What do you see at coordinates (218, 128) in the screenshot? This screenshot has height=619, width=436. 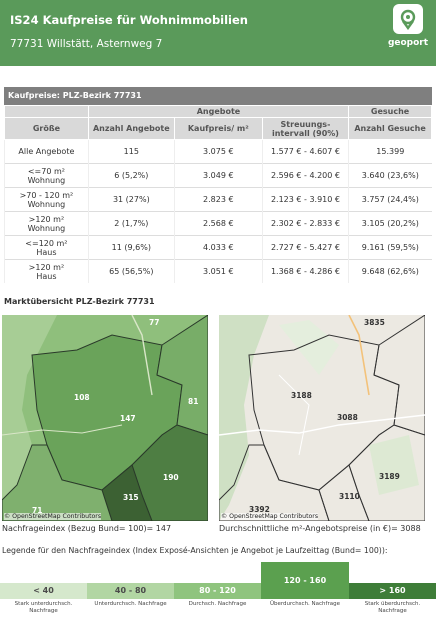 I see `col-kaufpreis: Kaufpreis/ m²` at bounding box center [218, 128].